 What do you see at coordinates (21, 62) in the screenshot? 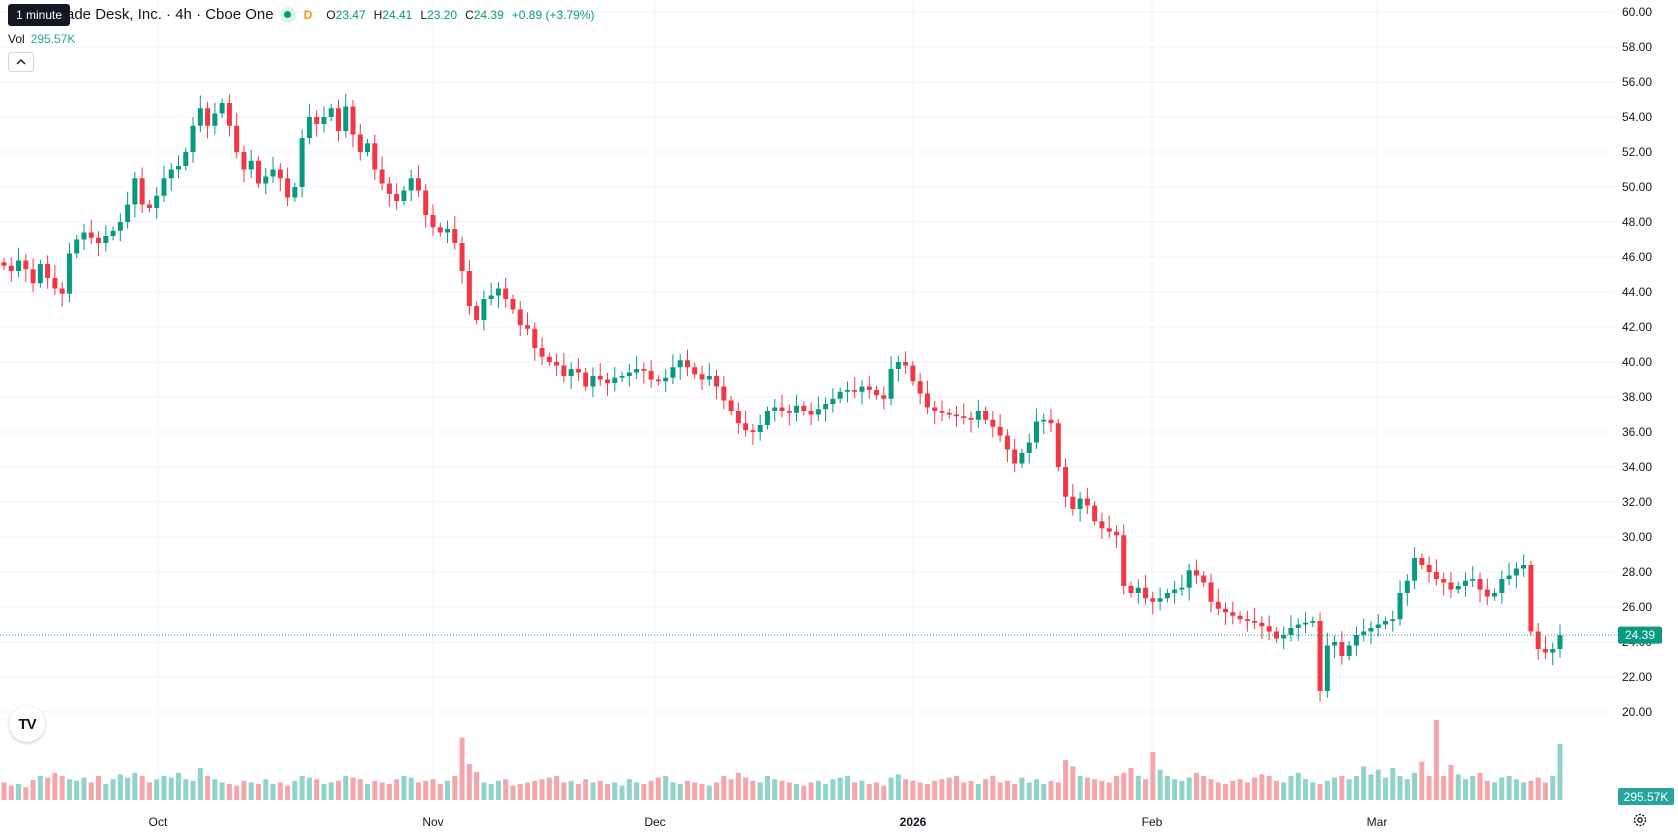
I see `collapse-legend-button` at bounding box center [21, 62].